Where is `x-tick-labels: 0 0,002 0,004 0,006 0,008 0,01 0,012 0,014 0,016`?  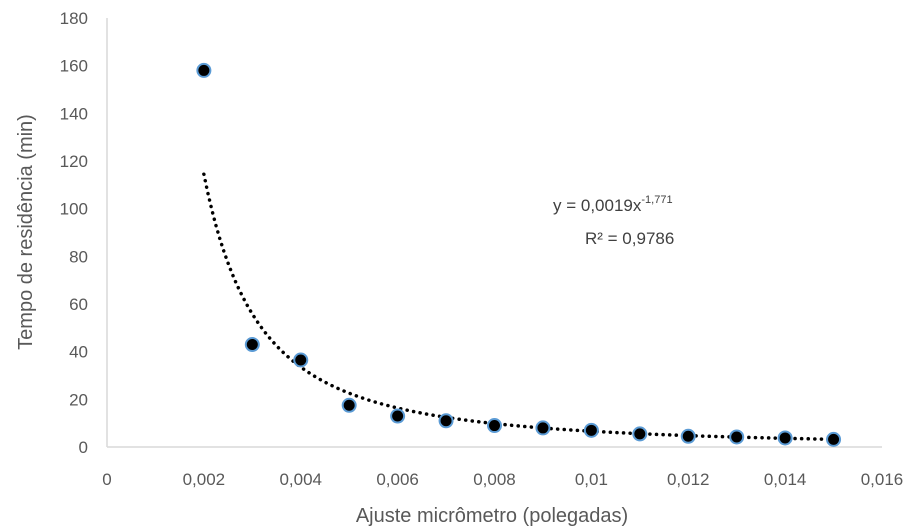
x-tick-labels: 0 0,002 0,004 0,006 0,008 0,01 0,012 0,014 0,016 is located at coordinates (502, 479).